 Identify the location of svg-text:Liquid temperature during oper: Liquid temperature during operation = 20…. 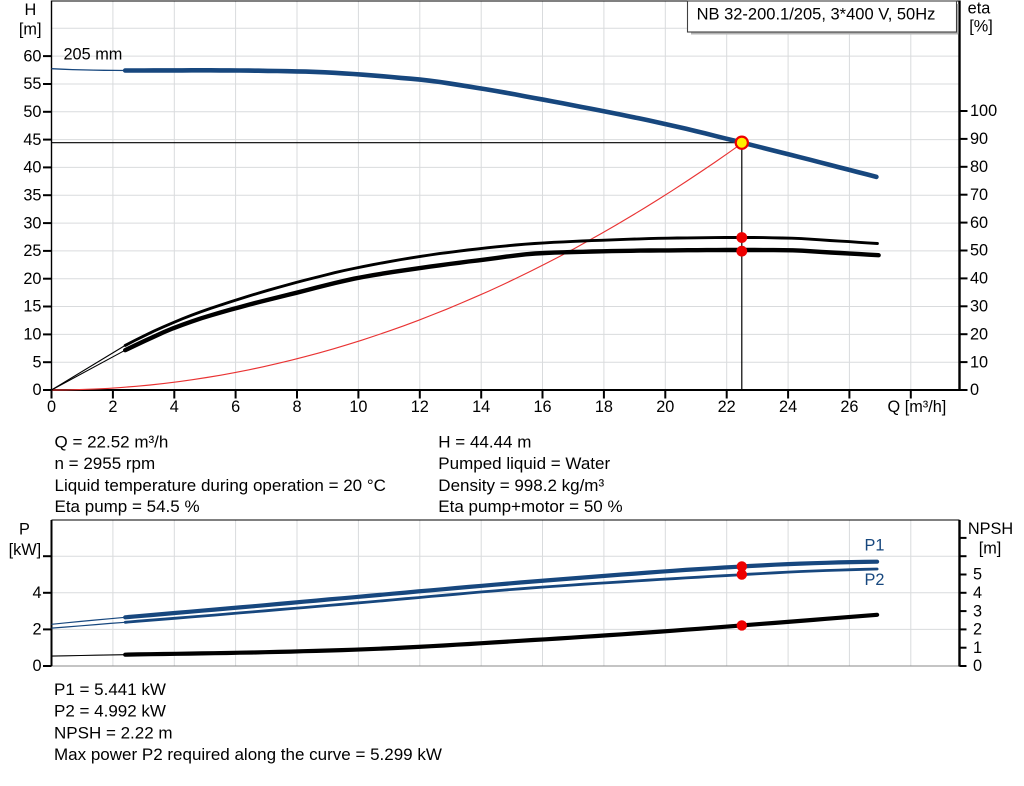
(220, 485).